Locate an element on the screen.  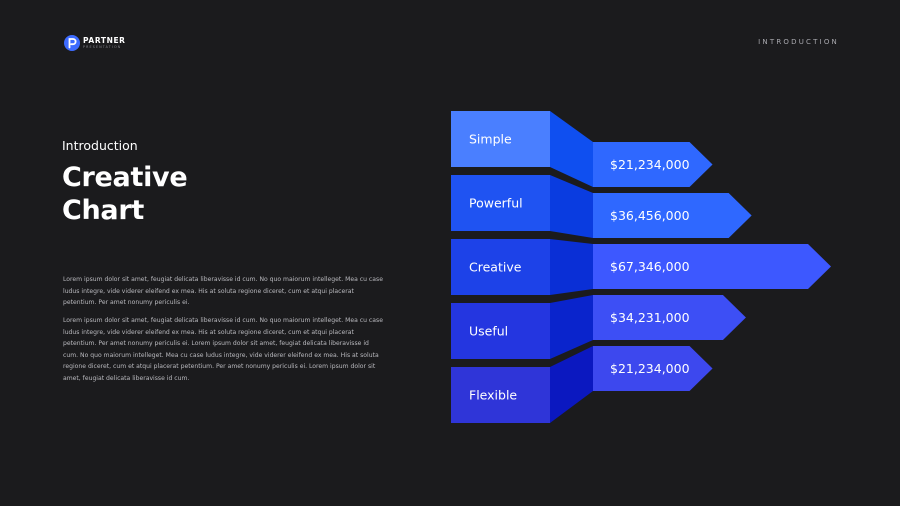
category-label: Flexible is located at coordinates (493, 395).